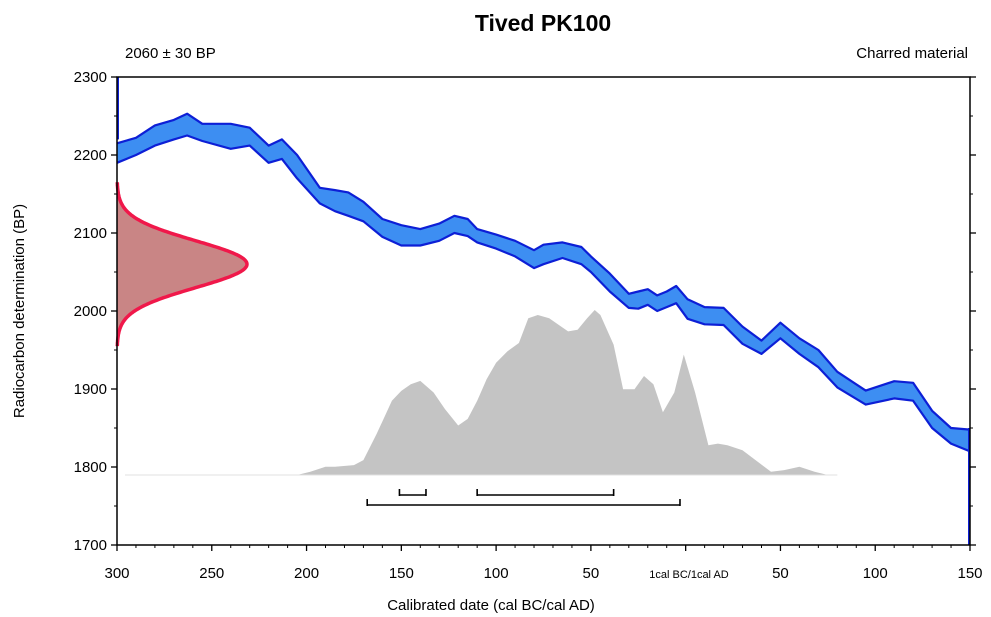  What do you see at coordinates (491, 605) in the screenshot?
I see `x-axis-title: Calibrated date (cal BC/cal AD)` at bounding box center [491, 605].